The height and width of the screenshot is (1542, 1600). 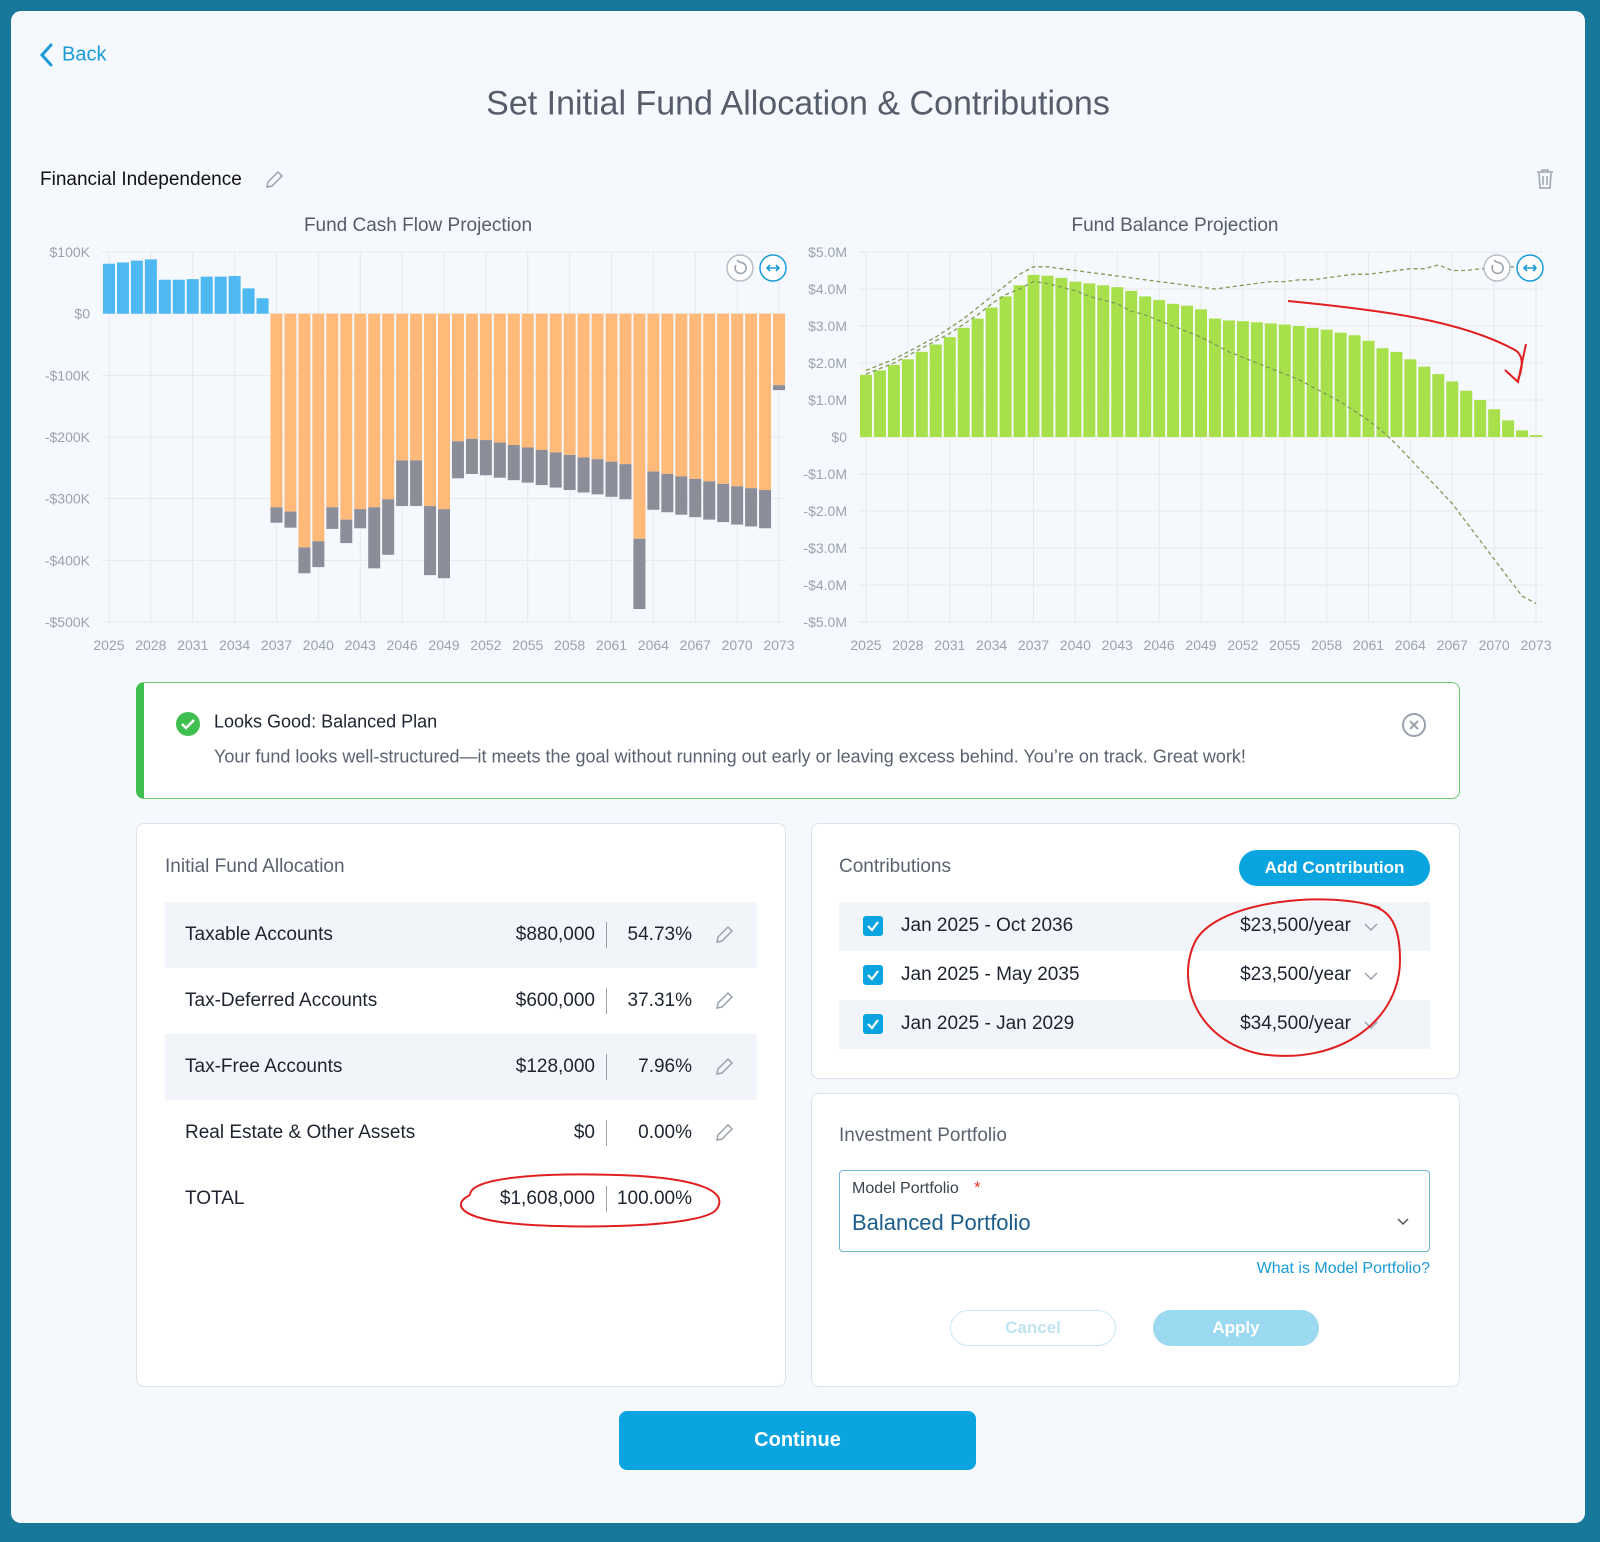 What do you see at coordinates (1236, 1328) in the screenshot?
I see `apply-button: Apply` at bounding box center [1236, 1328].